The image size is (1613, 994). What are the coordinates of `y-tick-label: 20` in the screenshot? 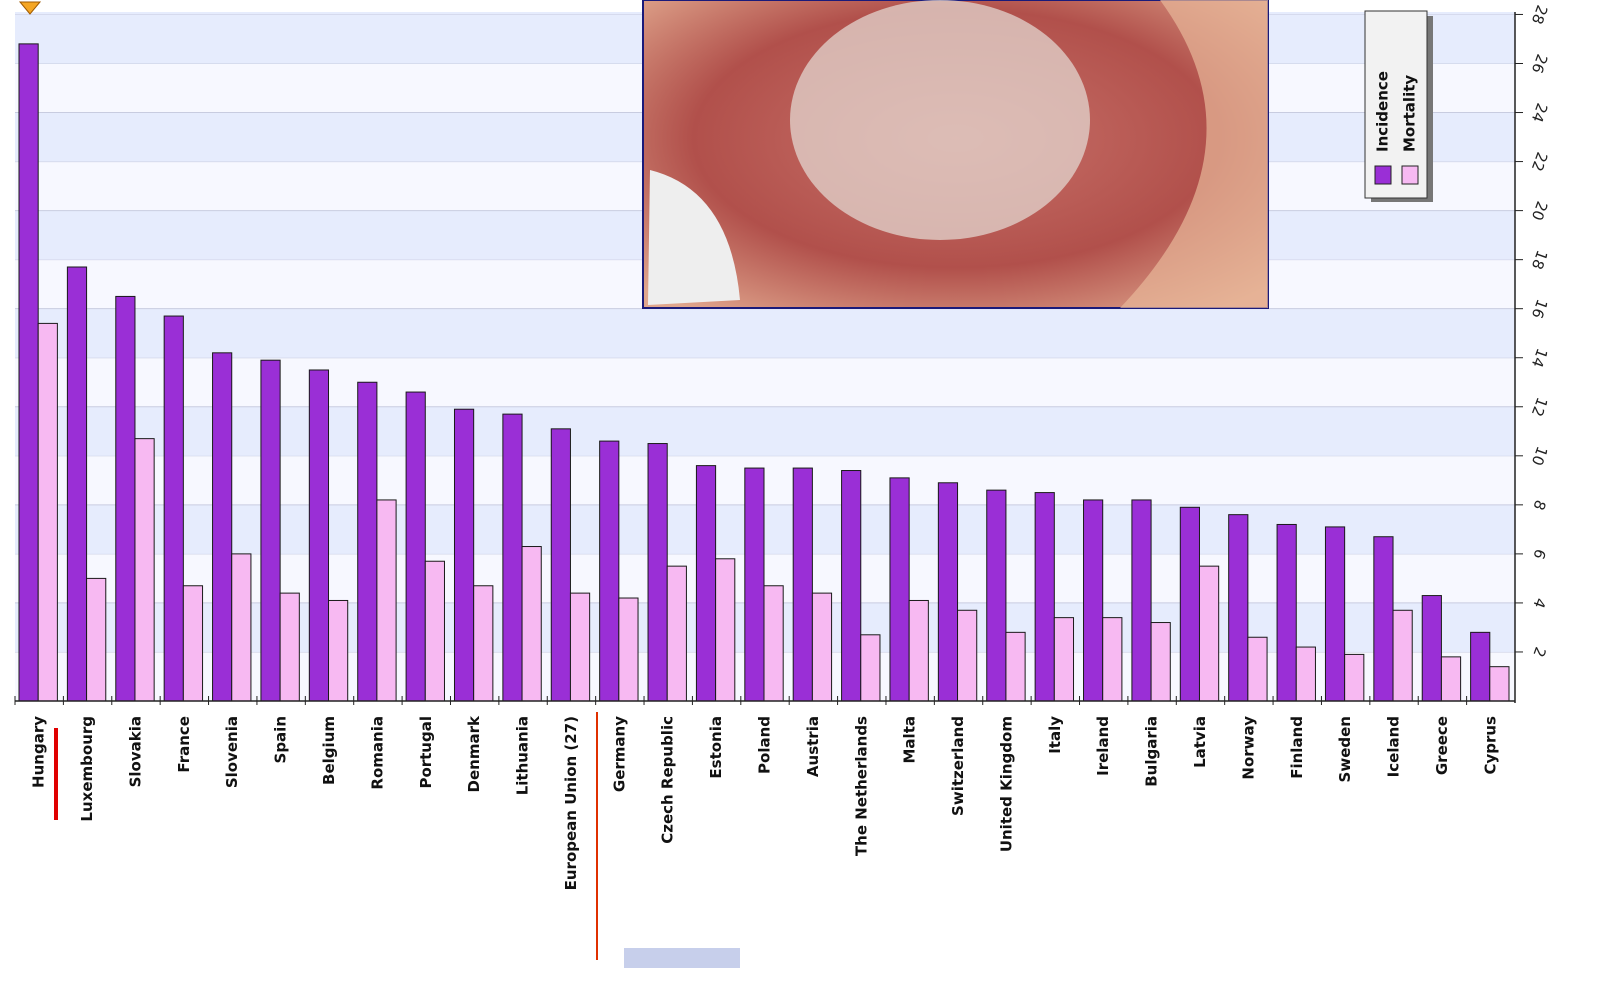 It's located at (1539, 211).